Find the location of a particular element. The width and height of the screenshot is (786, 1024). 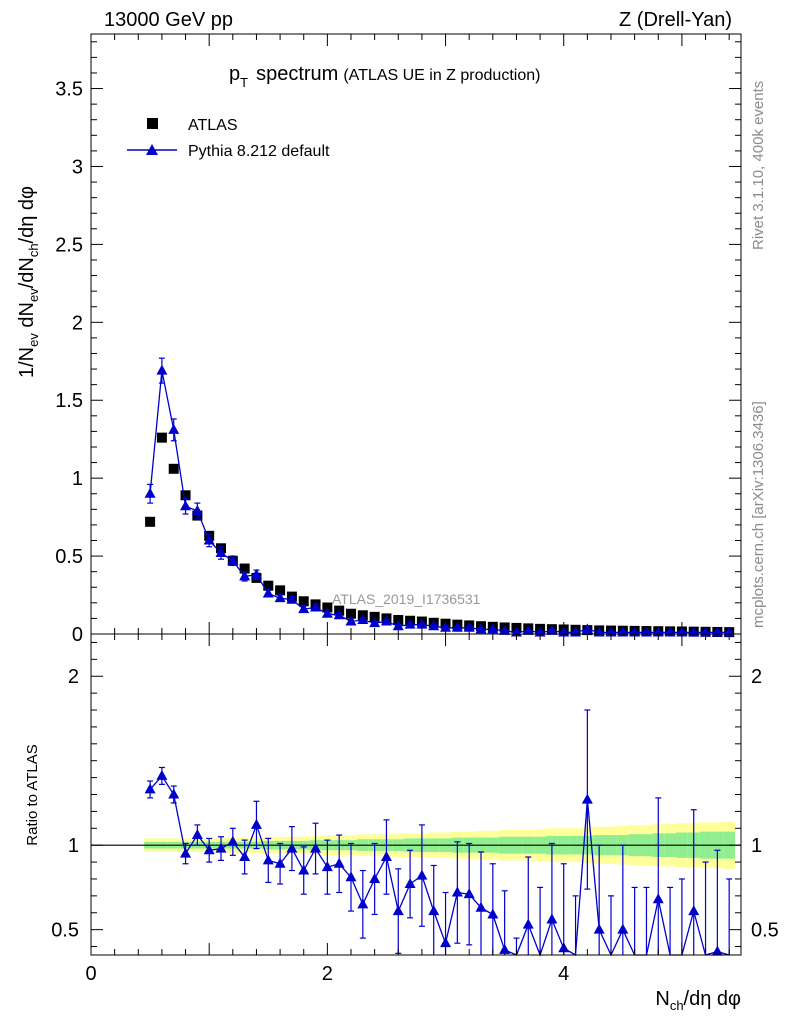

title-suffix: (ATLAS UE in Z production) is located at coordinates (441, 75).